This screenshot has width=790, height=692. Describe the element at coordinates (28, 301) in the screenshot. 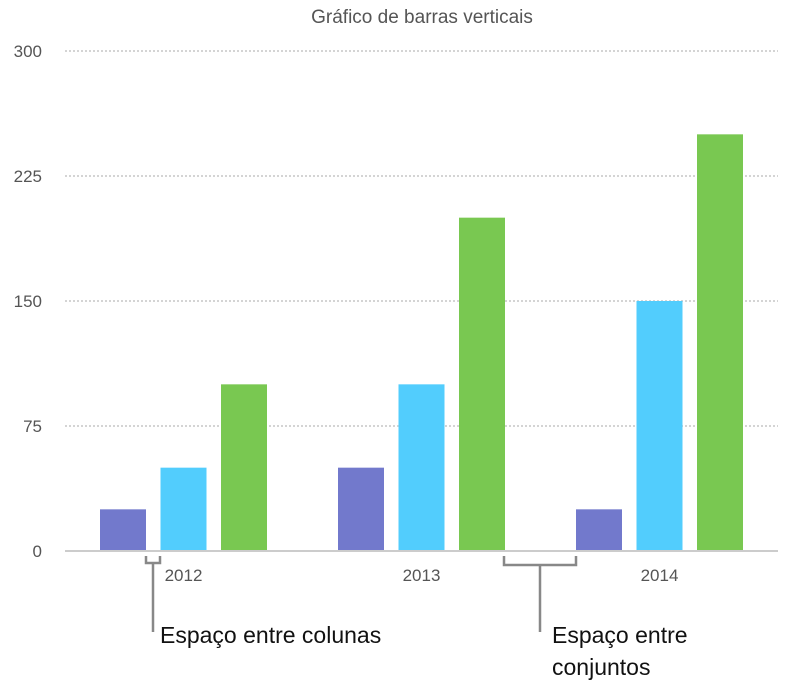

I see `y-tick-label: 150` at that location.